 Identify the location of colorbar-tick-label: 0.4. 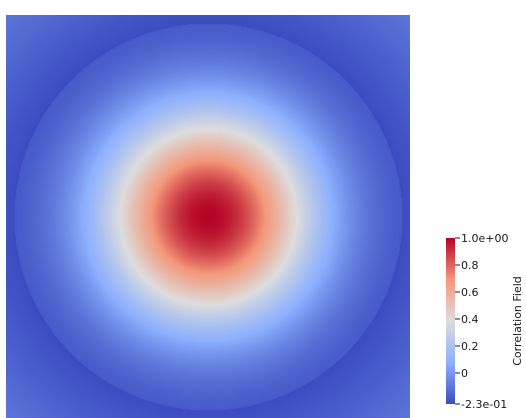
(470, 319).